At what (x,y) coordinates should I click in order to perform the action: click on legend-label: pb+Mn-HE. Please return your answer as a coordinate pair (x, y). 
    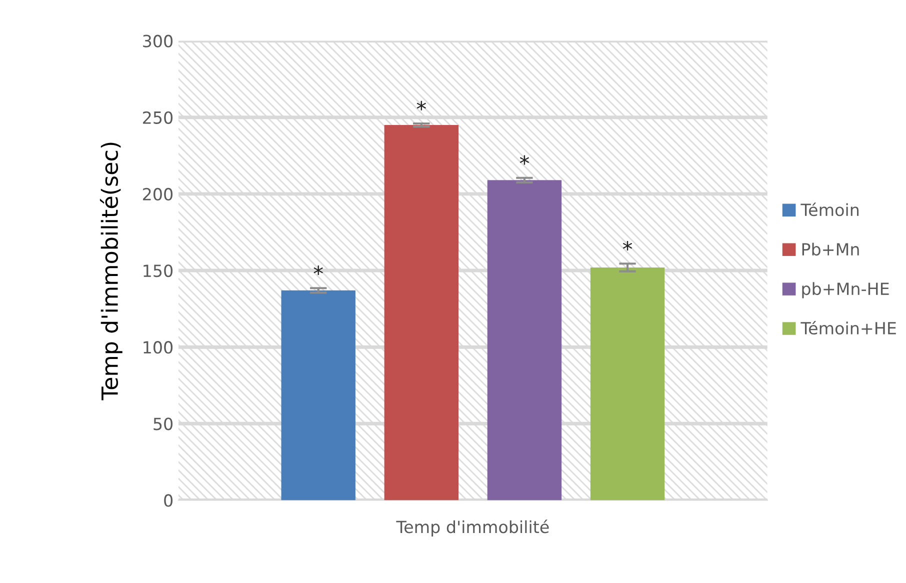
    Looking at the image, I should click on (845, 290).